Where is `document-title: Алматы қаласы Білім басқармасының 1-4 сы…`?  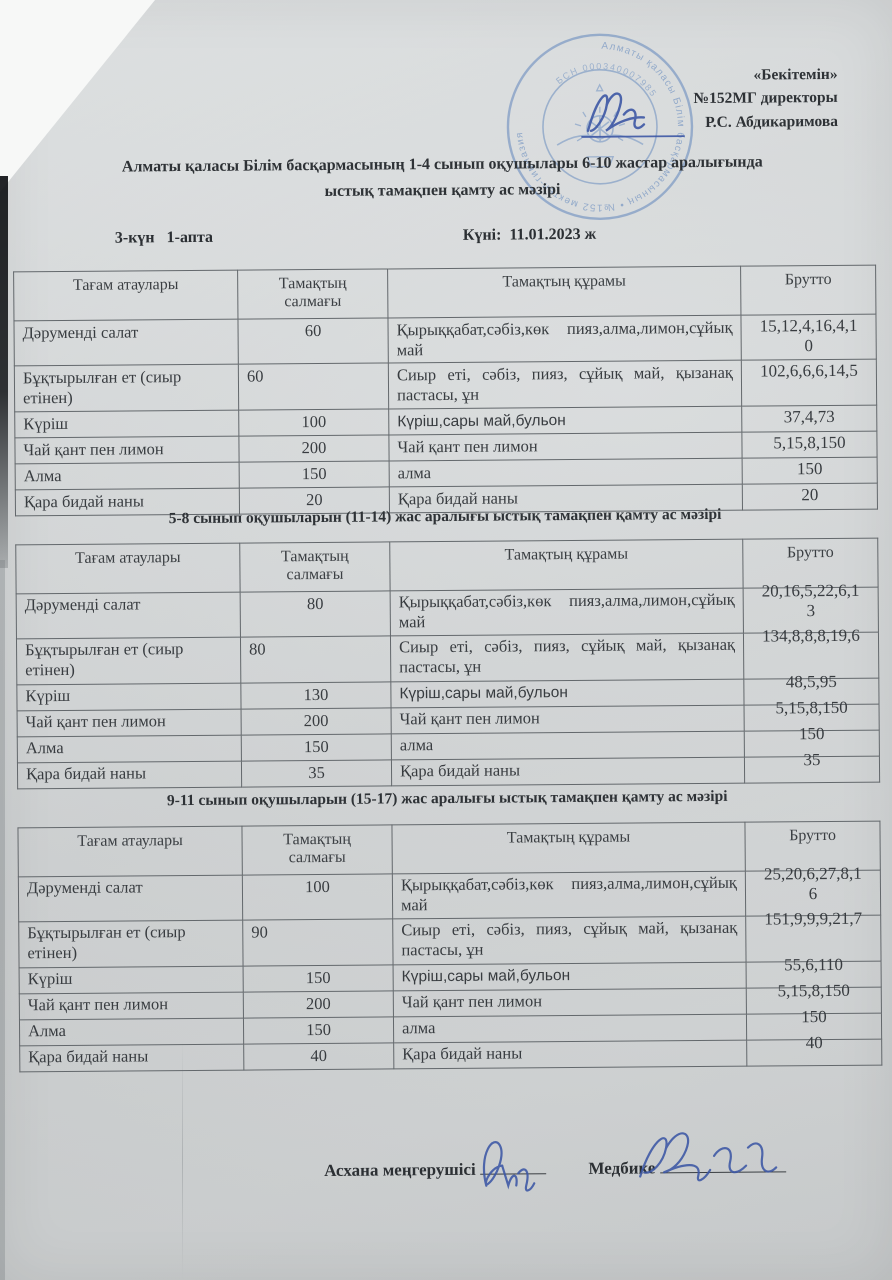 document-title: Алматы қаласы Білім басқармасының 1-4 сы… is located at coordinates (442, 178).